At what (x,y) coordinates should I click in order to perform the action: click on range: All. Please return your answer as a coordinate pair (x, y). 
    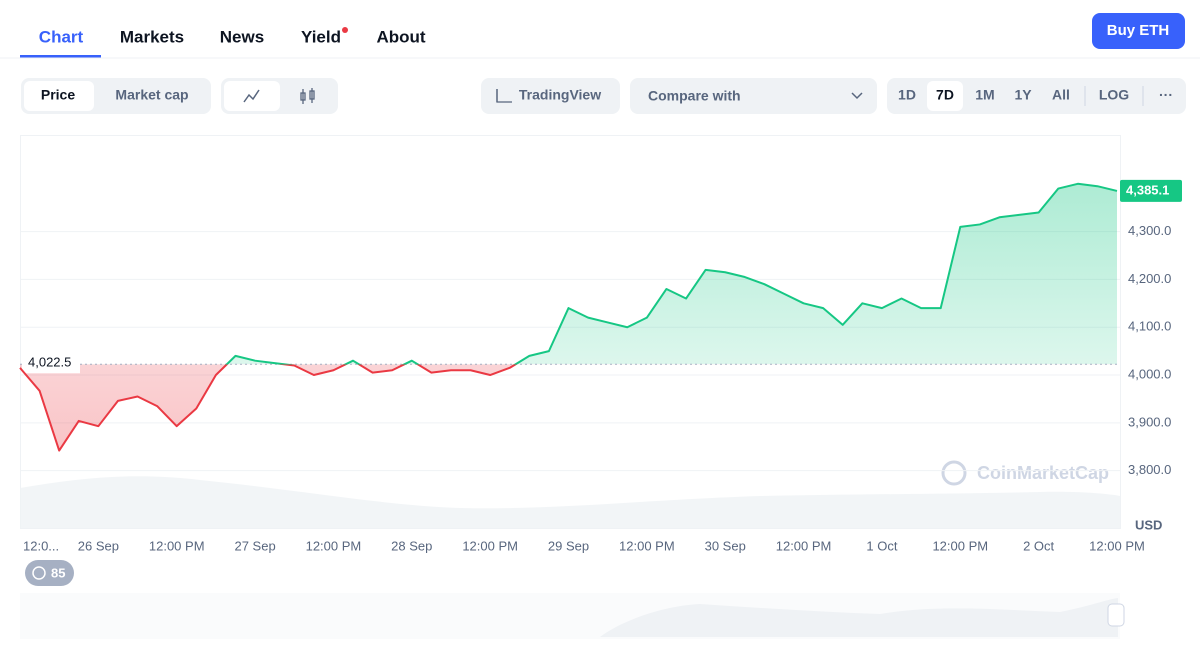
    Looking at the image, I should click on (1061, 95).